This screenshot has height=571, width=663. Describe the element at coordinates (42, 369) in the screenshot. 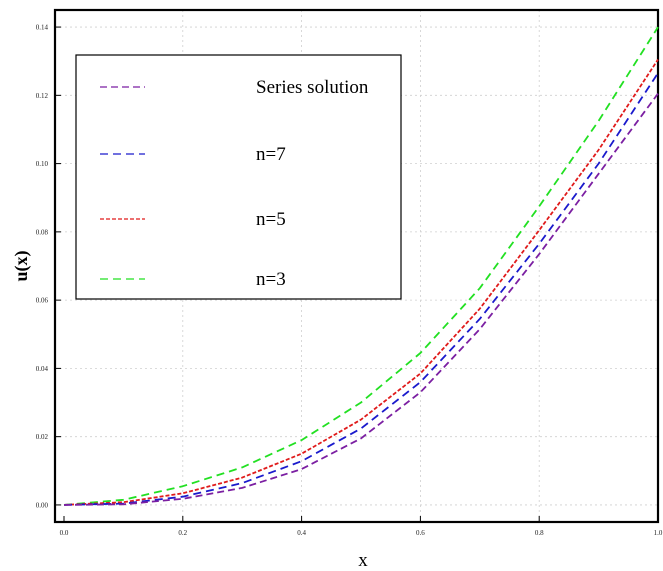

I see `y-tick-label: 0.04` at that location.